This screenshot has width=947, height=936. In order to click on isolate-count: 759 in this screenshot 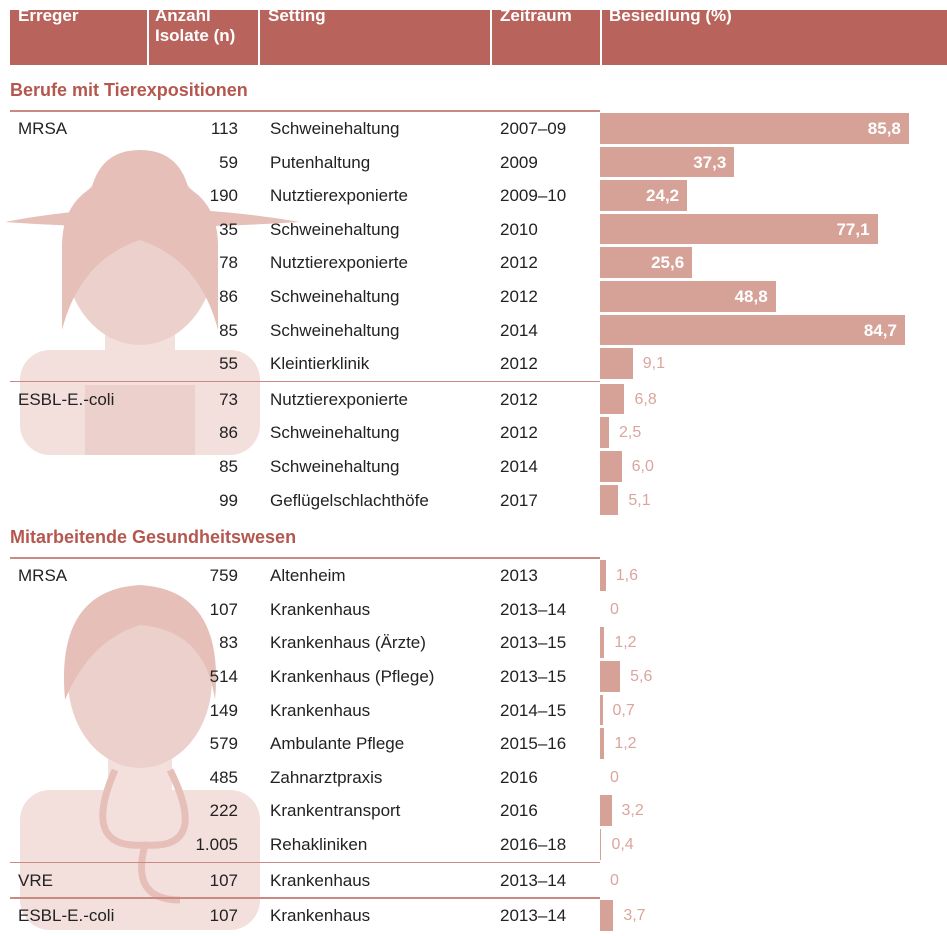, I will do `click(223, 576)`.